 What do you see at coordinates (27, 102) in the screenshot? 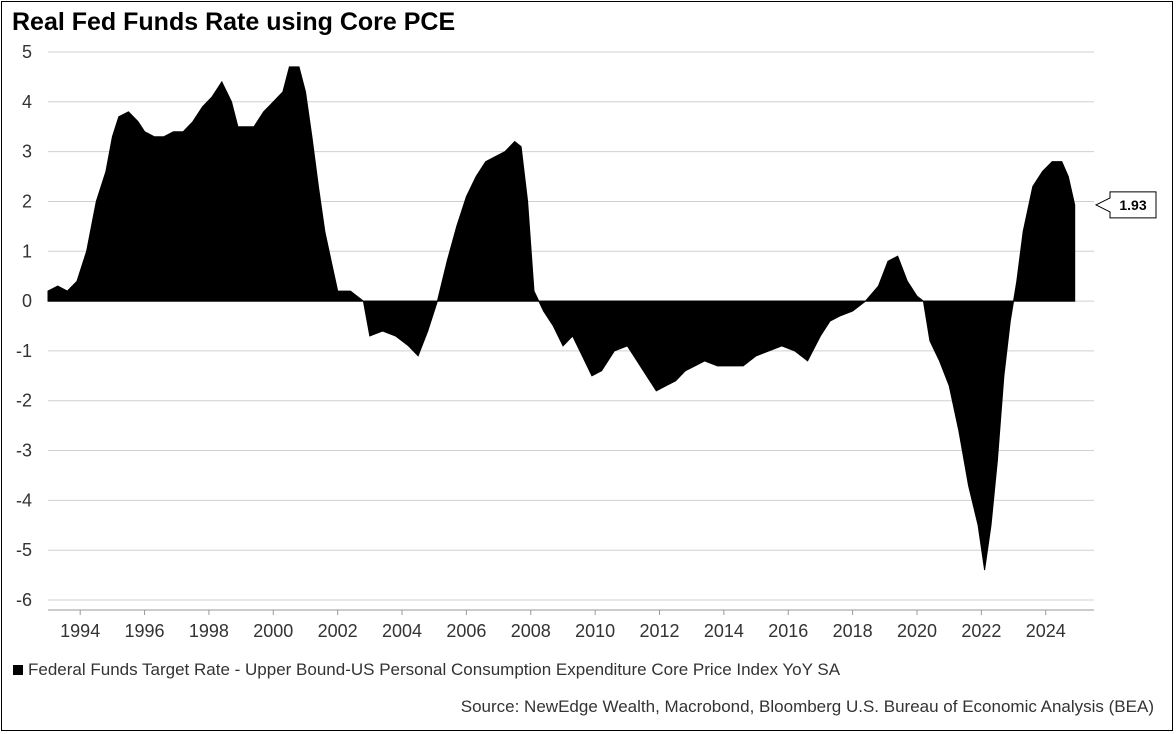
I see `y-tick-label: 4` at bounding box center [27, 102].